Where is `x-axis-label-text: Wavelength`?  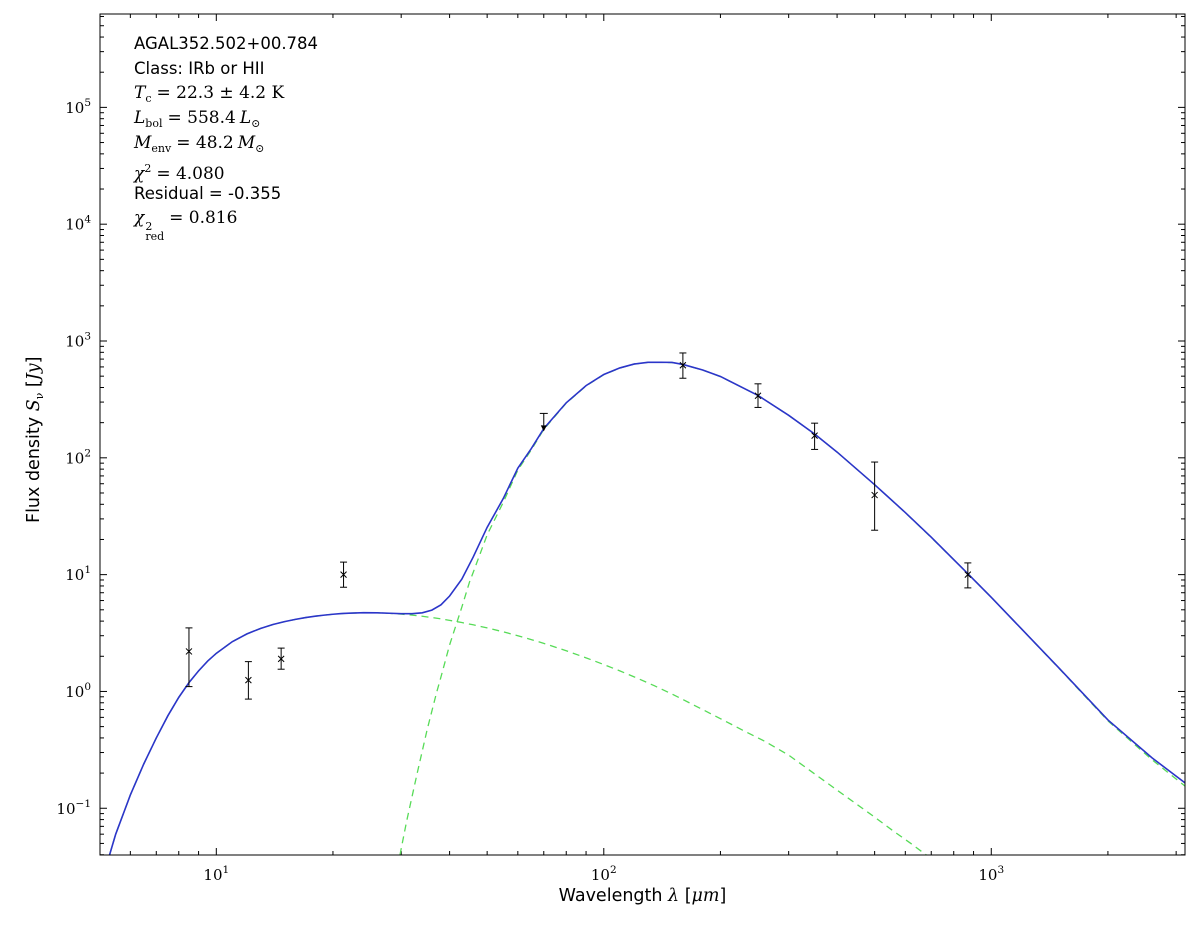 x-axis-label-text: Wavelength is located at coordinates (613, 896).